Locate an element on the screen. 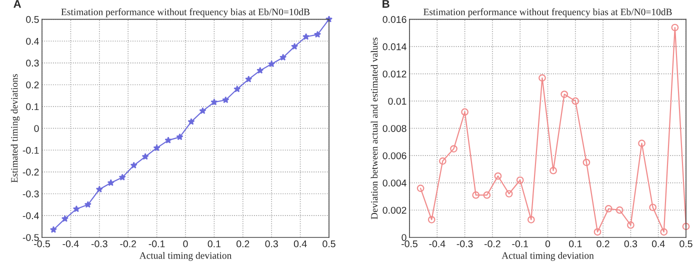 The height and width of the screenshot is (276, 700). y-tick-label: 0.006 is located at coordinates (394, 156).